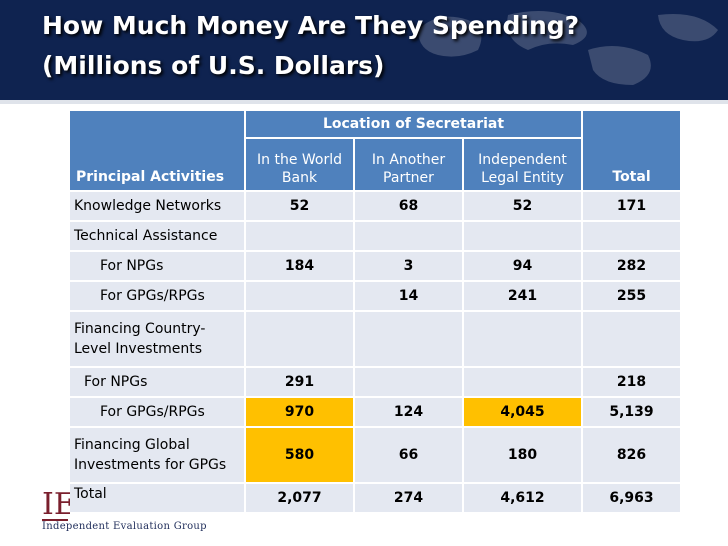  I want to click on row-label: Financing Country-Level Investments, so click(157, 339).